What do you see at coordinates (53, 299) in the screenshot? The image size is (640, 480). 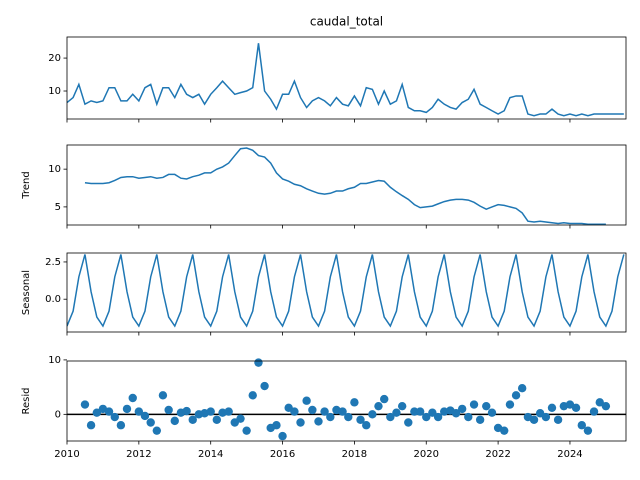 I see `y-tick-label: 0.0` at bounding box center [53, 299].